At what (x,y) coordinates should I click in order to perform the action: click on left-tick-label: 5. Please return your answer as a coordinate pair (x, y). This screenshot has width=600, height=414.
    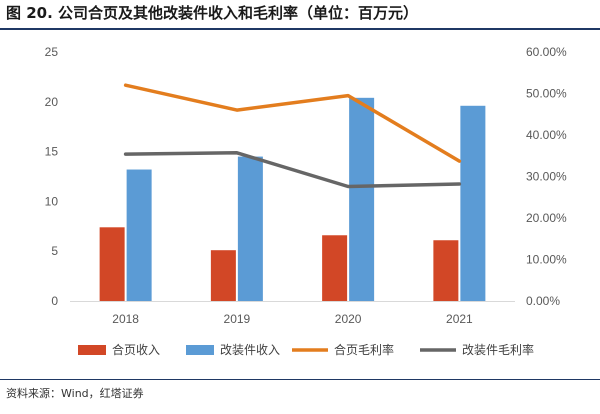
    Looking at the image, I should click on (54, 251).